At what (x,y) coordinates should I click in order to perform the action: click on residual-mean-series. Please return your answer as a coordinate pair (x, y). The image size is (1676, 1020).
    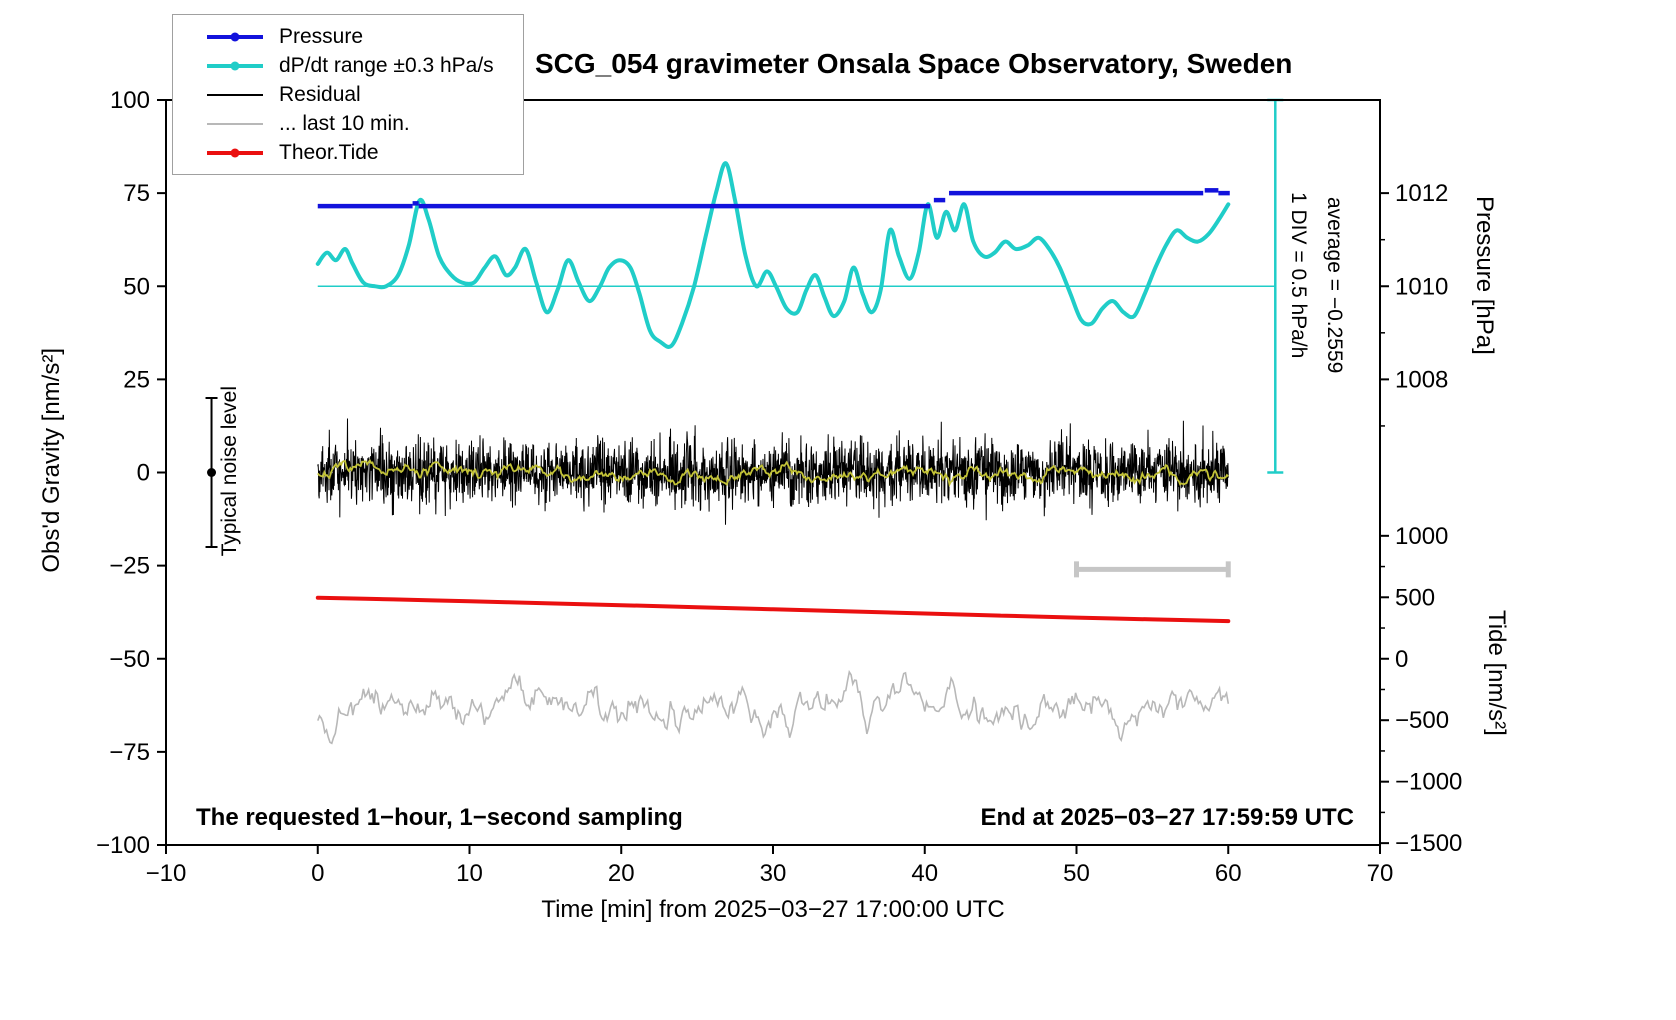
    Looking at the image, I should click on (773, 473).